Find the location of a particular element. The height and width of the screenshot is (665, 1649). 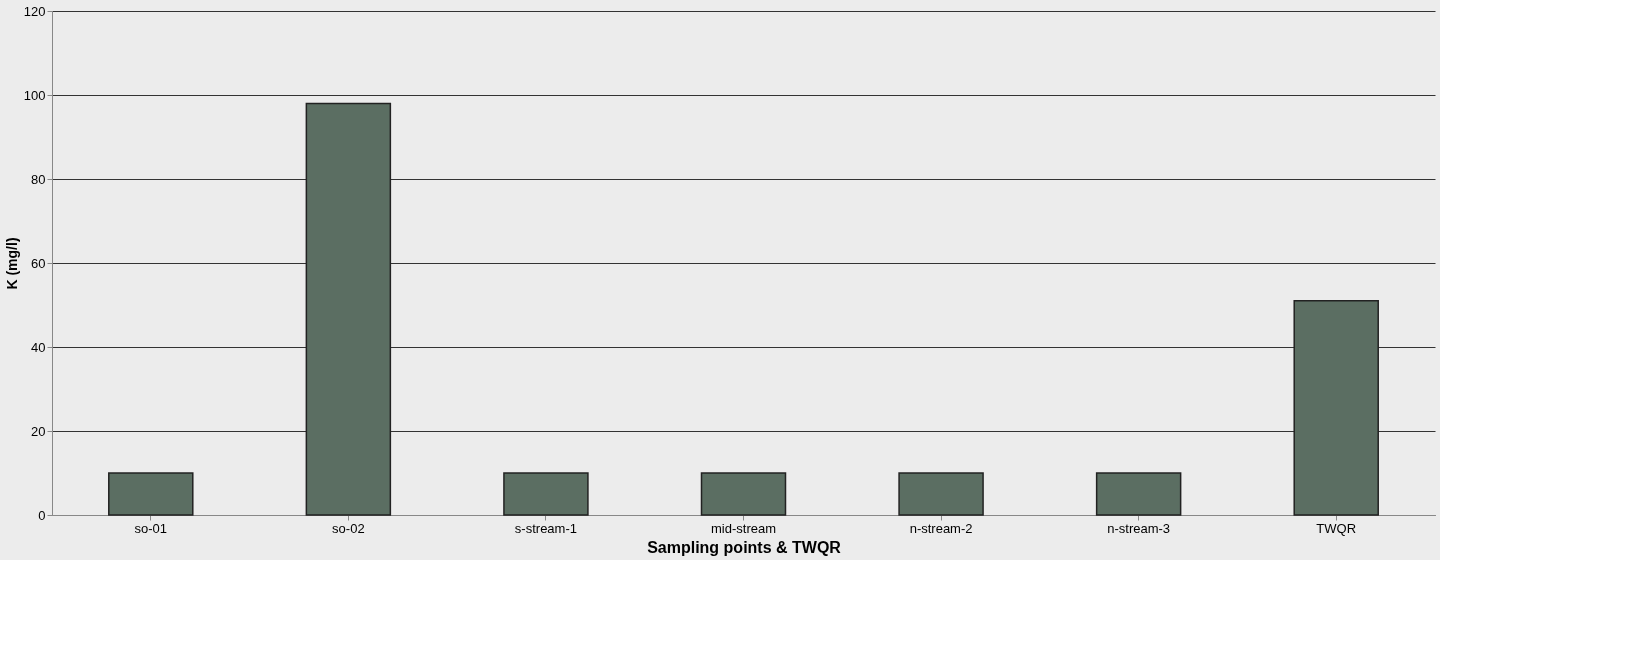

y-tick-label: 120 is located at coordinates (34, 11).